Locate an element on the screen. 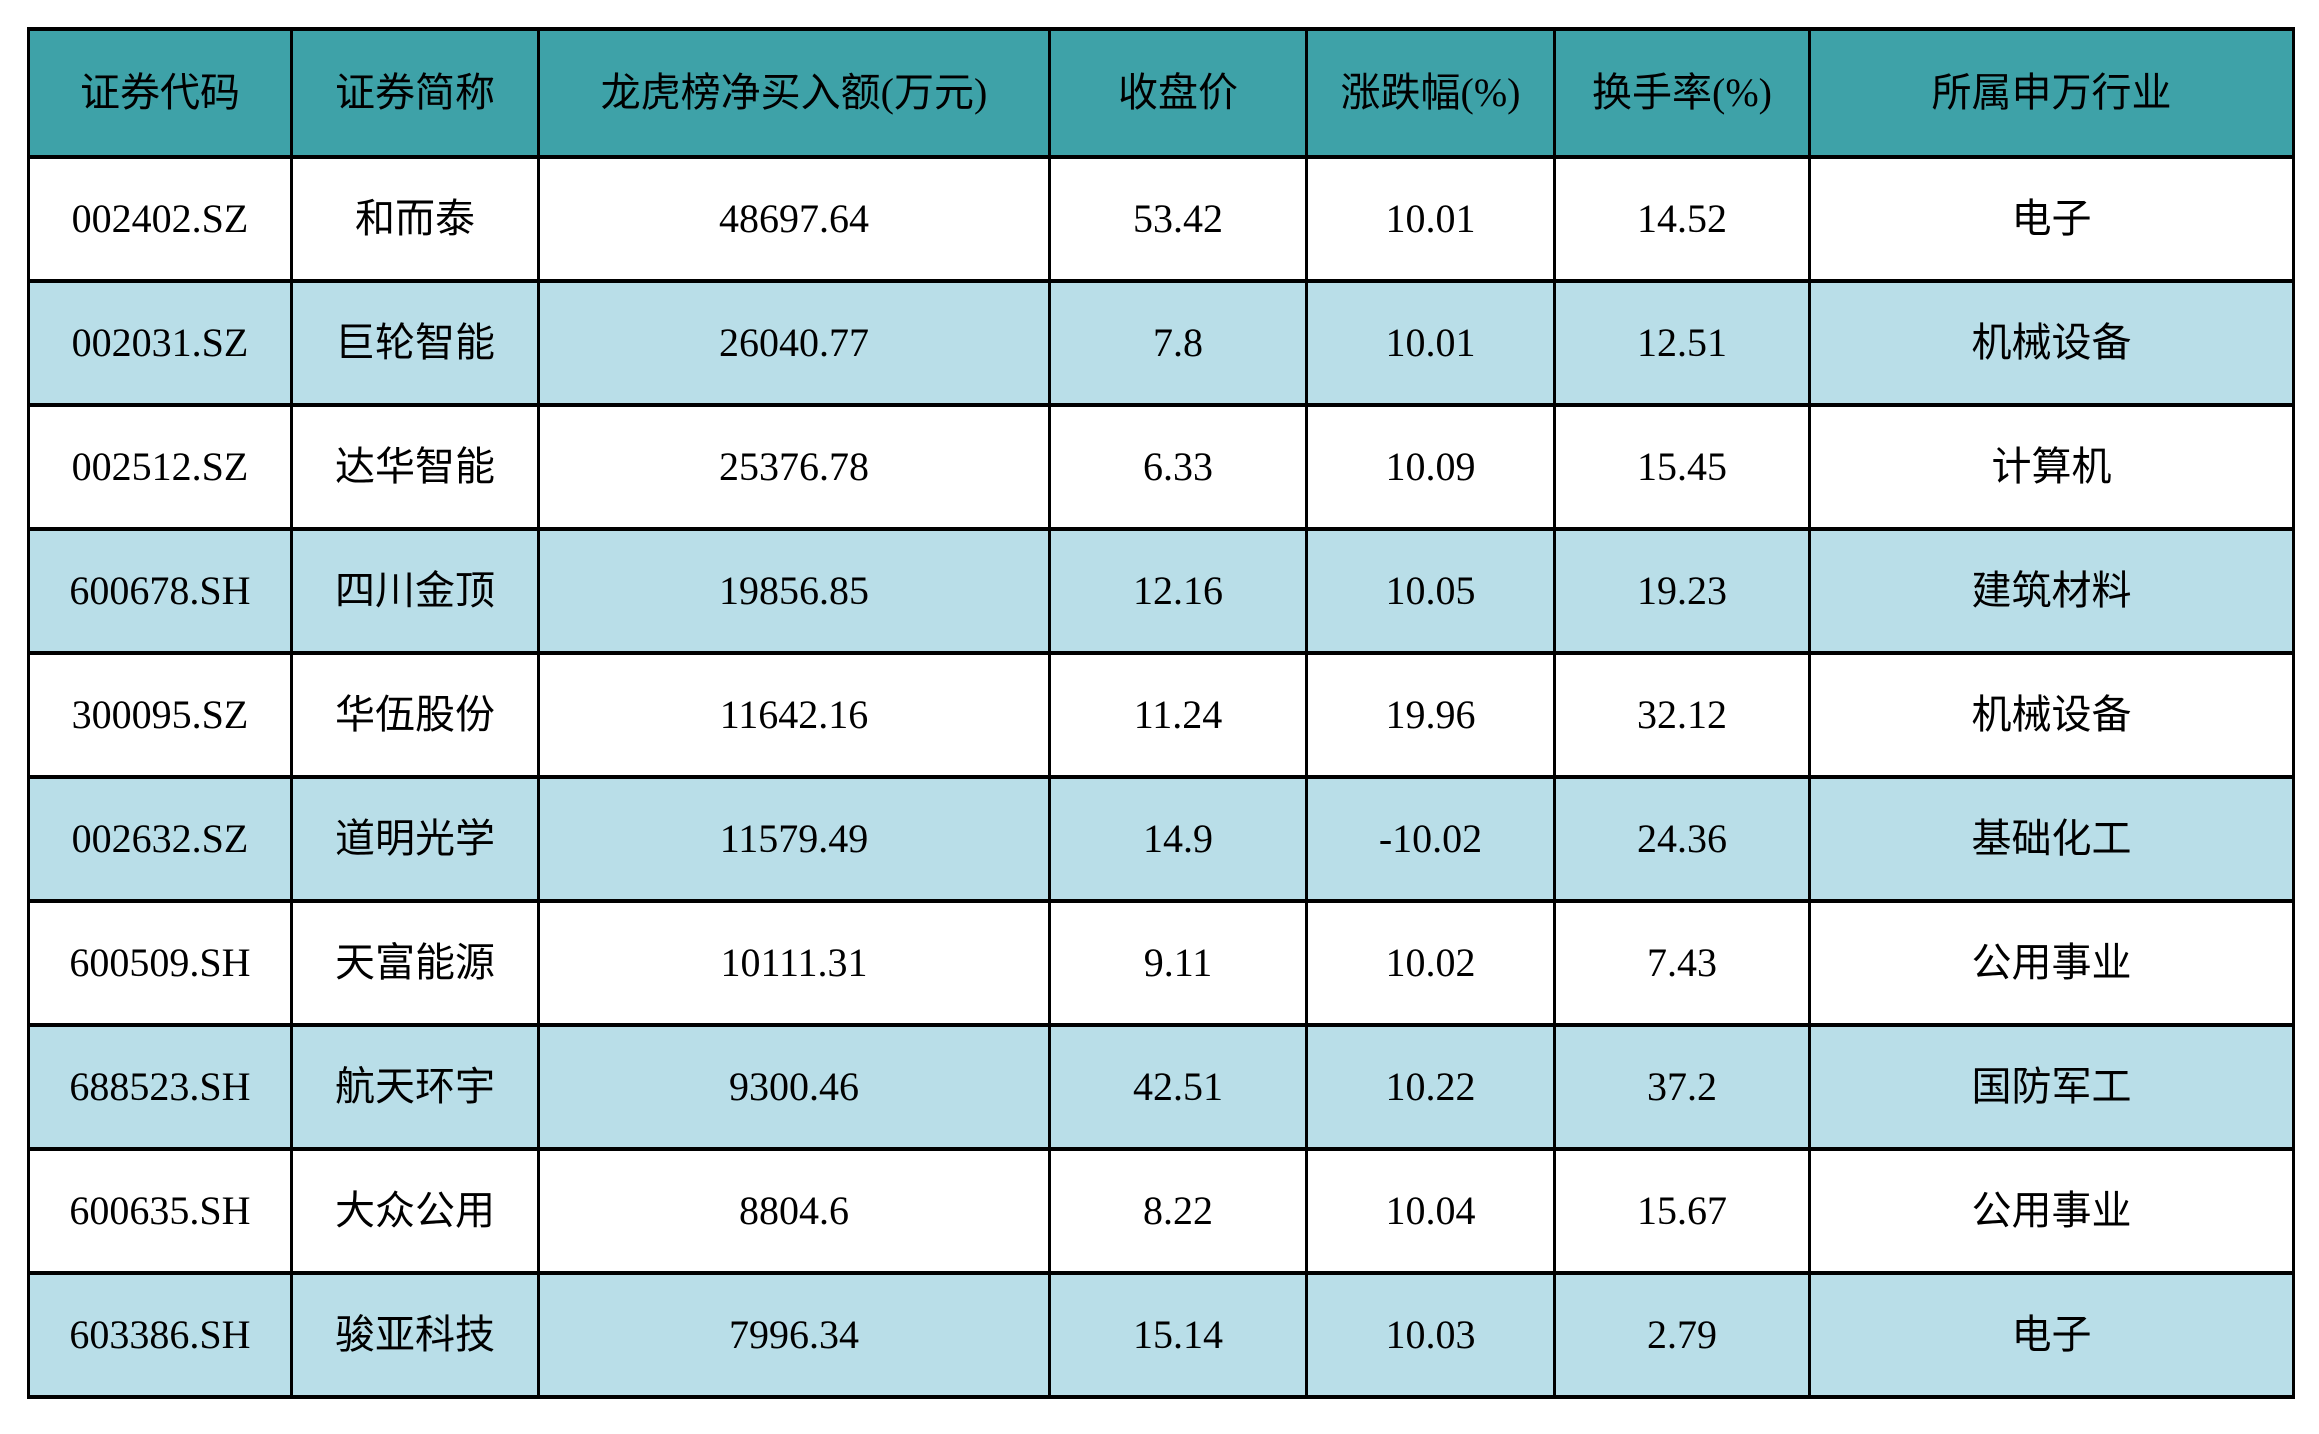 The height and width of the screenshot is (1434, 2319). cell-turnover-rate: 15.67 is located at coordinates (1682, 1211).